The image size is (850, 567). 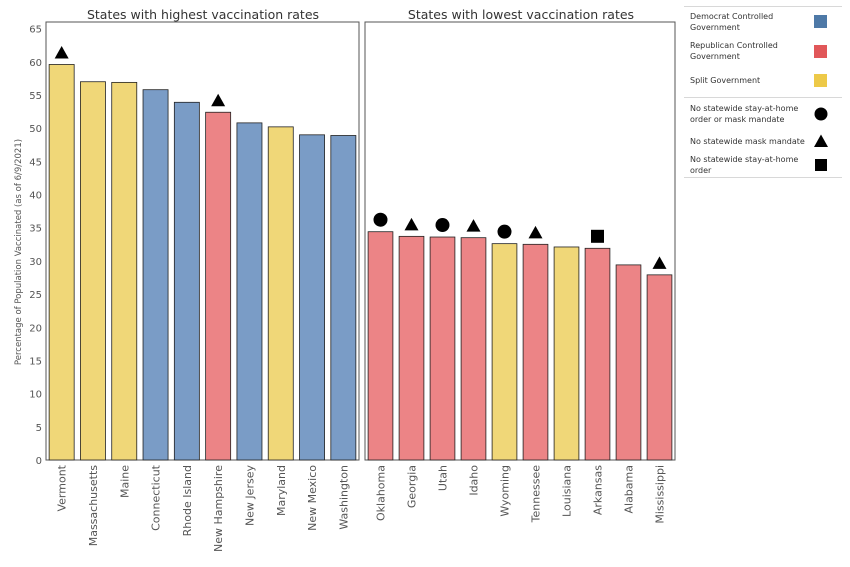 What do you see at coordinates (820, 51) in the screenshot?
I see `legend-swatch-republican` at bounding box center [820, 51].